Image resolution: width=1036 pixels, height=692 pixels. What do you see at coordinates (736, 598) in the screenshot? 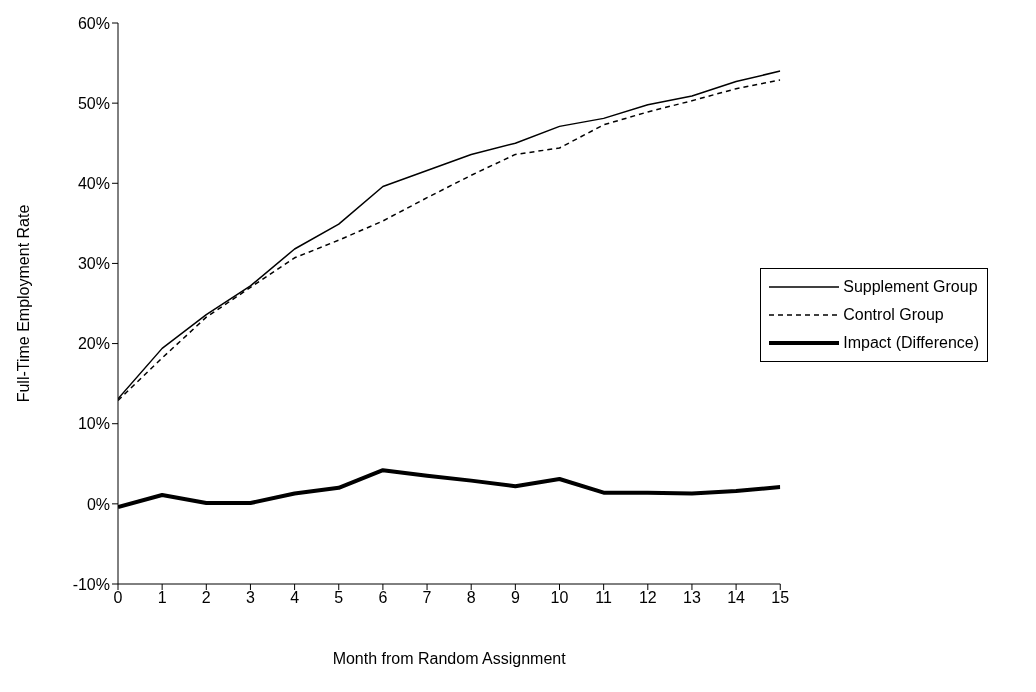
I see `x-tick-label: 14` at bounding box center [736, 598].